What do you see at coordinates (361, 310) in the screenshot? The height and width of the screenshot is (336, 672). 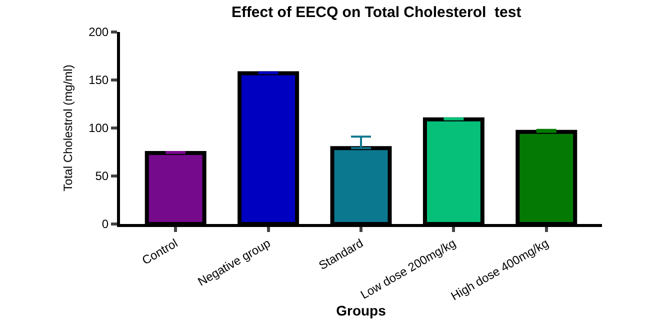 I see `x-axis-title: Groups` at bounding box center [361, 310].